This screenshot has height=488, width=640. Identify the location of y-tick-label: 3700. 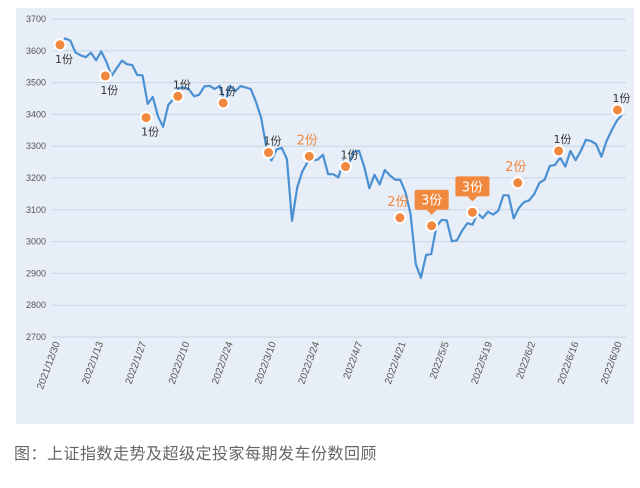
(36, 19).